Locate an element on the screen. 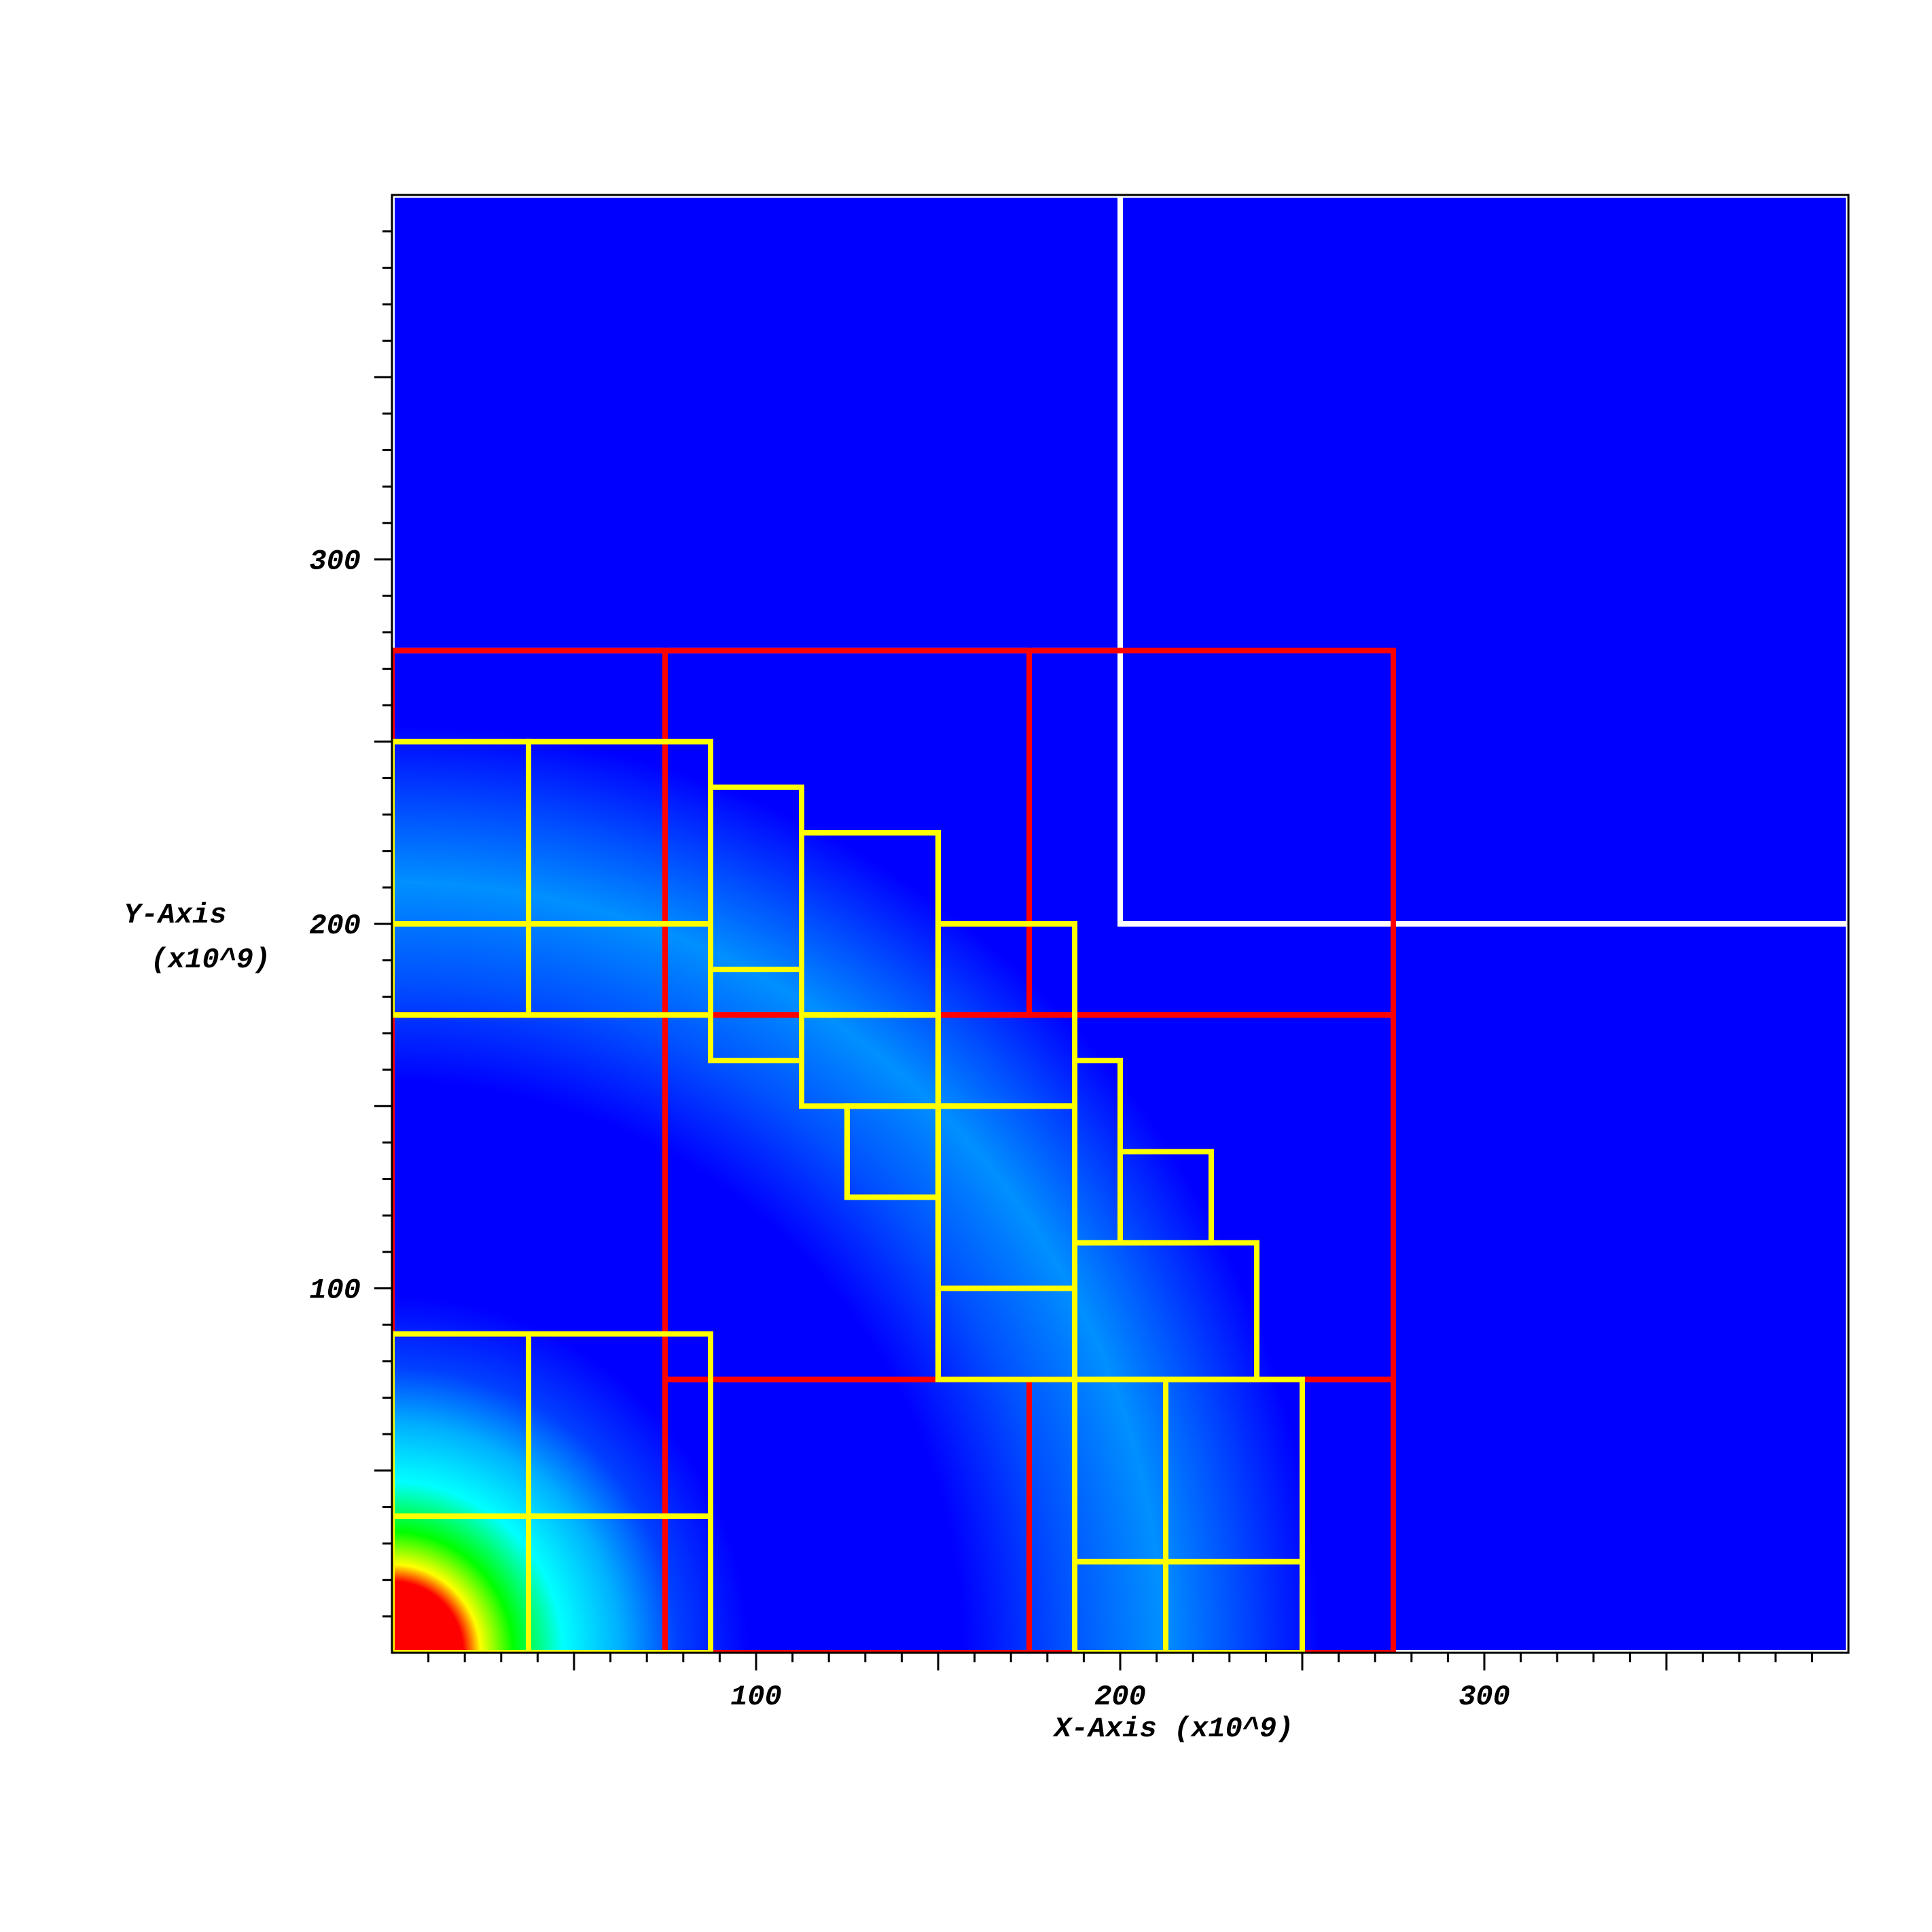  x-tick-label: 100 is located at coordinates (756, 1697).